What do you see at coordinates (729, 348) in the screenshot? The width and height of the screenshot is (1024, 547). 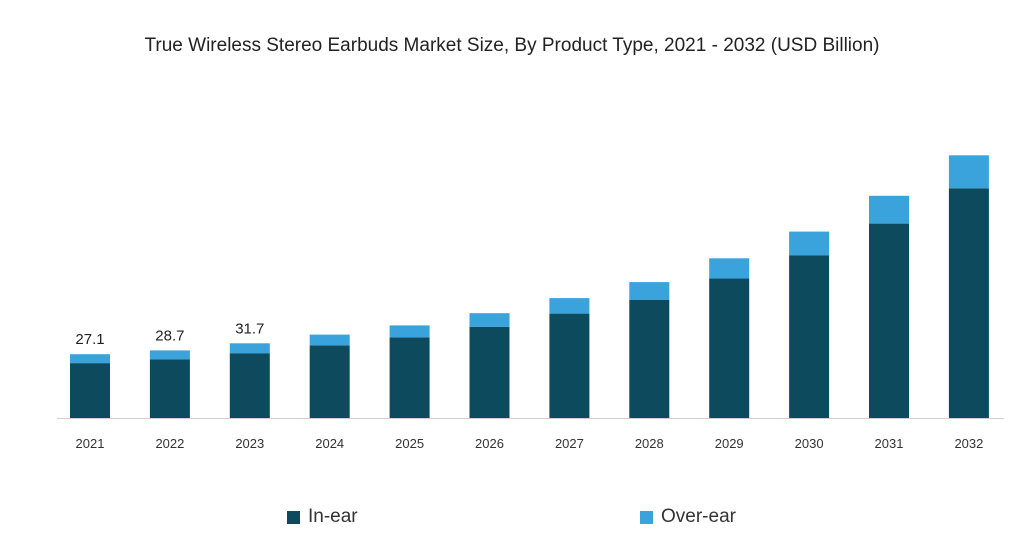 I see `bar-in-ear-2029` at bounding box center [729, 348].